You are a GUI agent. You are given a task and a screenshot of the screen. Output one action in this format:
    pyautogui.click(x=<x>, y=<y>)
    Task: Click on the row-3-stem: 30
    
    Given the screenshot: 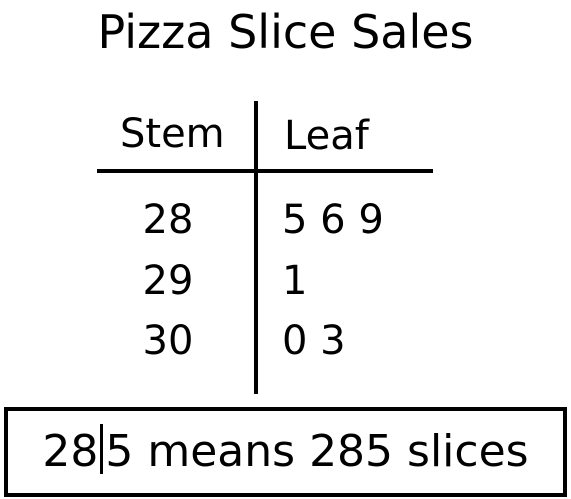 What is the action you would take?
    pyautogui.click(x=168, y=341)
    